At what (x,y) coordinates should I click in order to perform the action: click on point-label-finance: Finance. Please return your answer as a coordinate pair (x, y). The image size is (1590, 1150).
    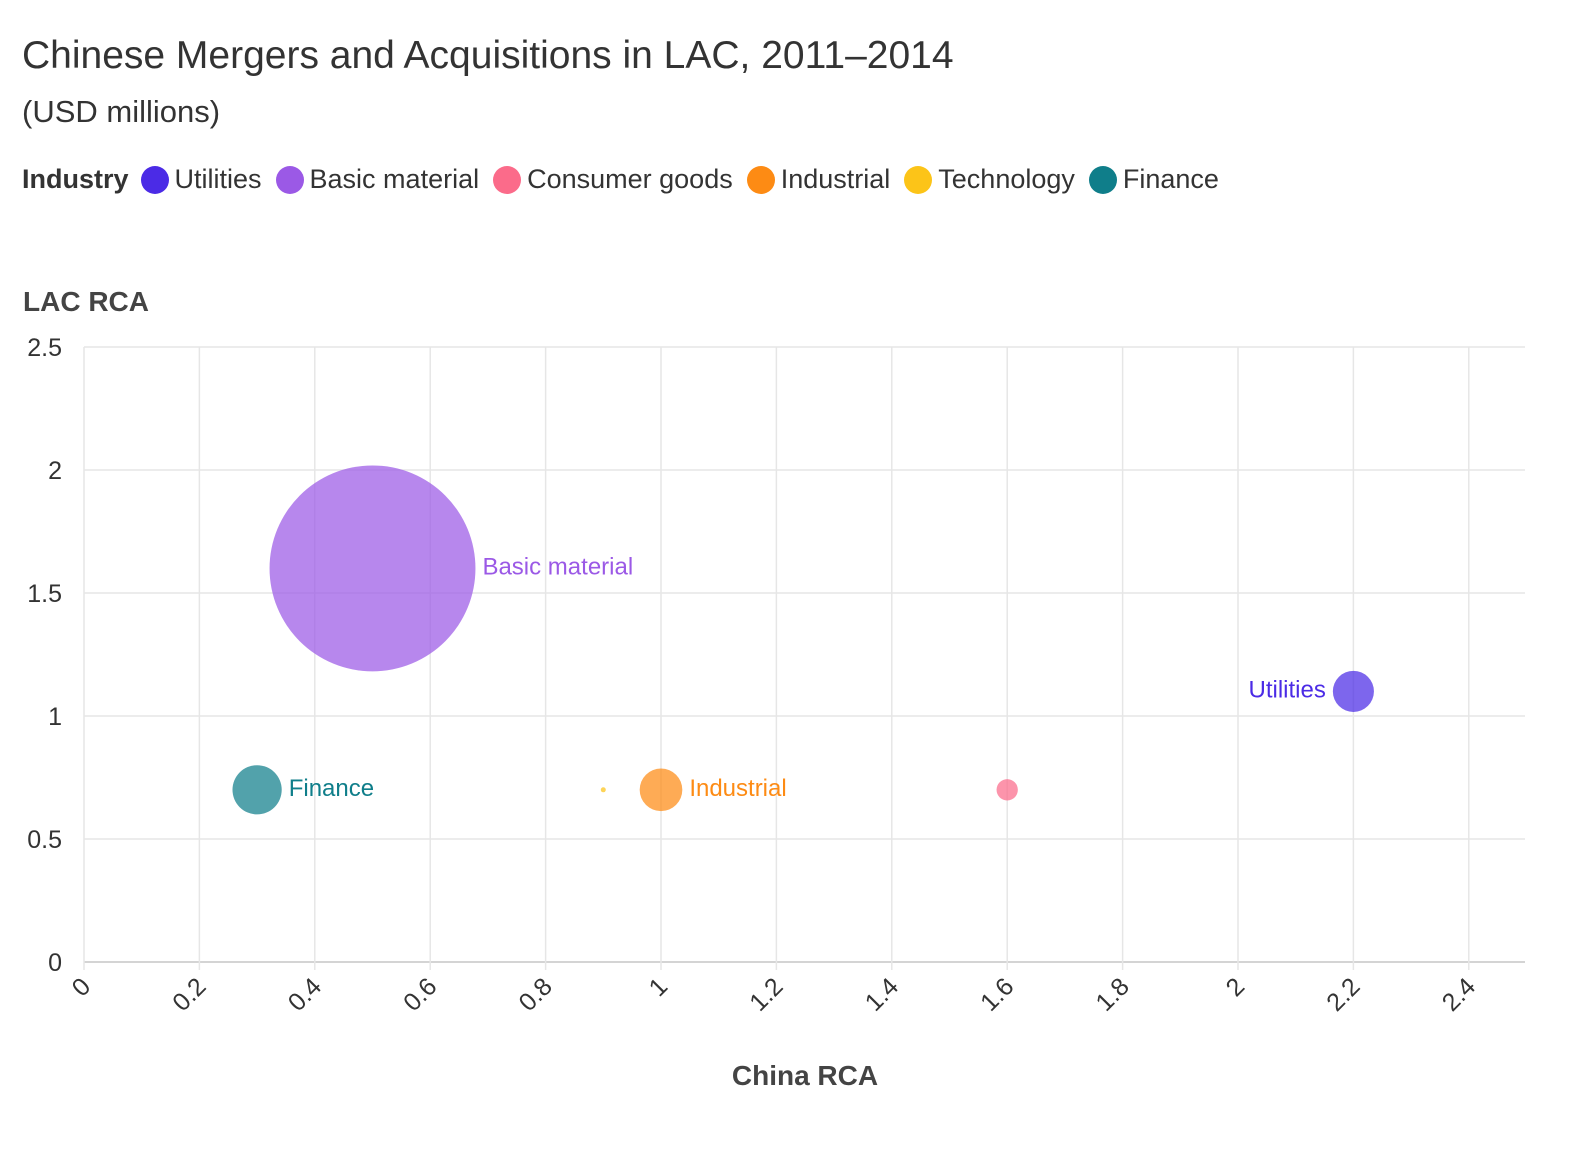
    Looking at the image, I should click on (331, 788).